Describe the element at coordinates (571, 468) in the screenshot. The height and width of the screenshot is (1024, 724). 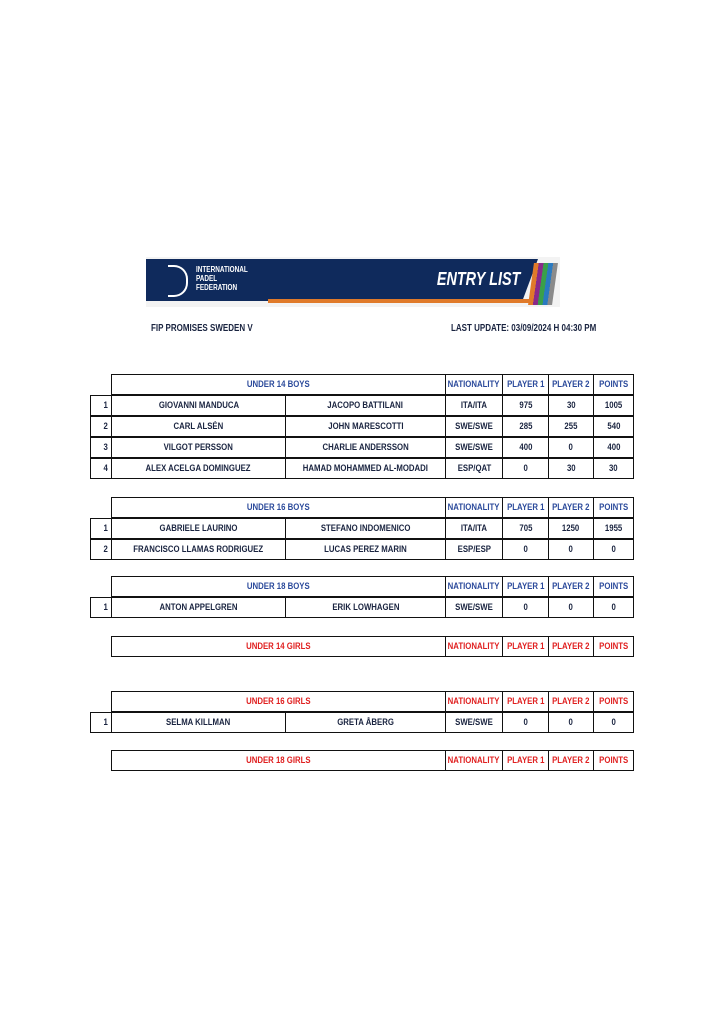
I see `player2-points: 30` at that location.